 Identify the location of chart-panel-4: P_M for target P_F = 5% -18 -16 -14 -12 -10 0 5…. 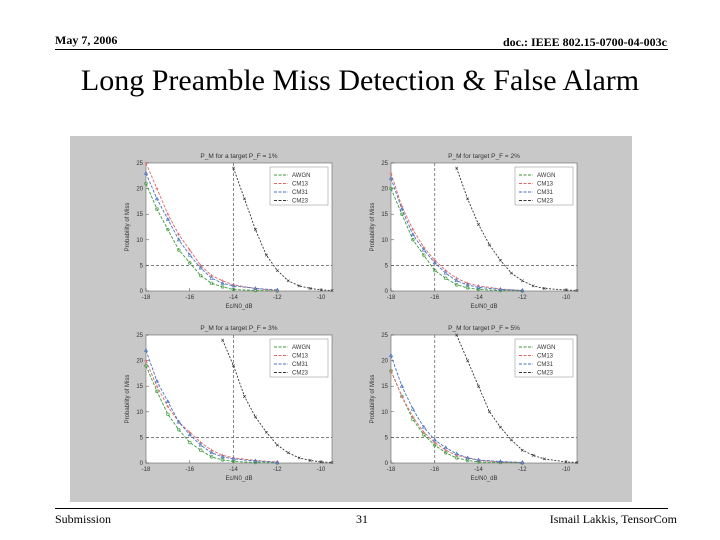
(474, 403).